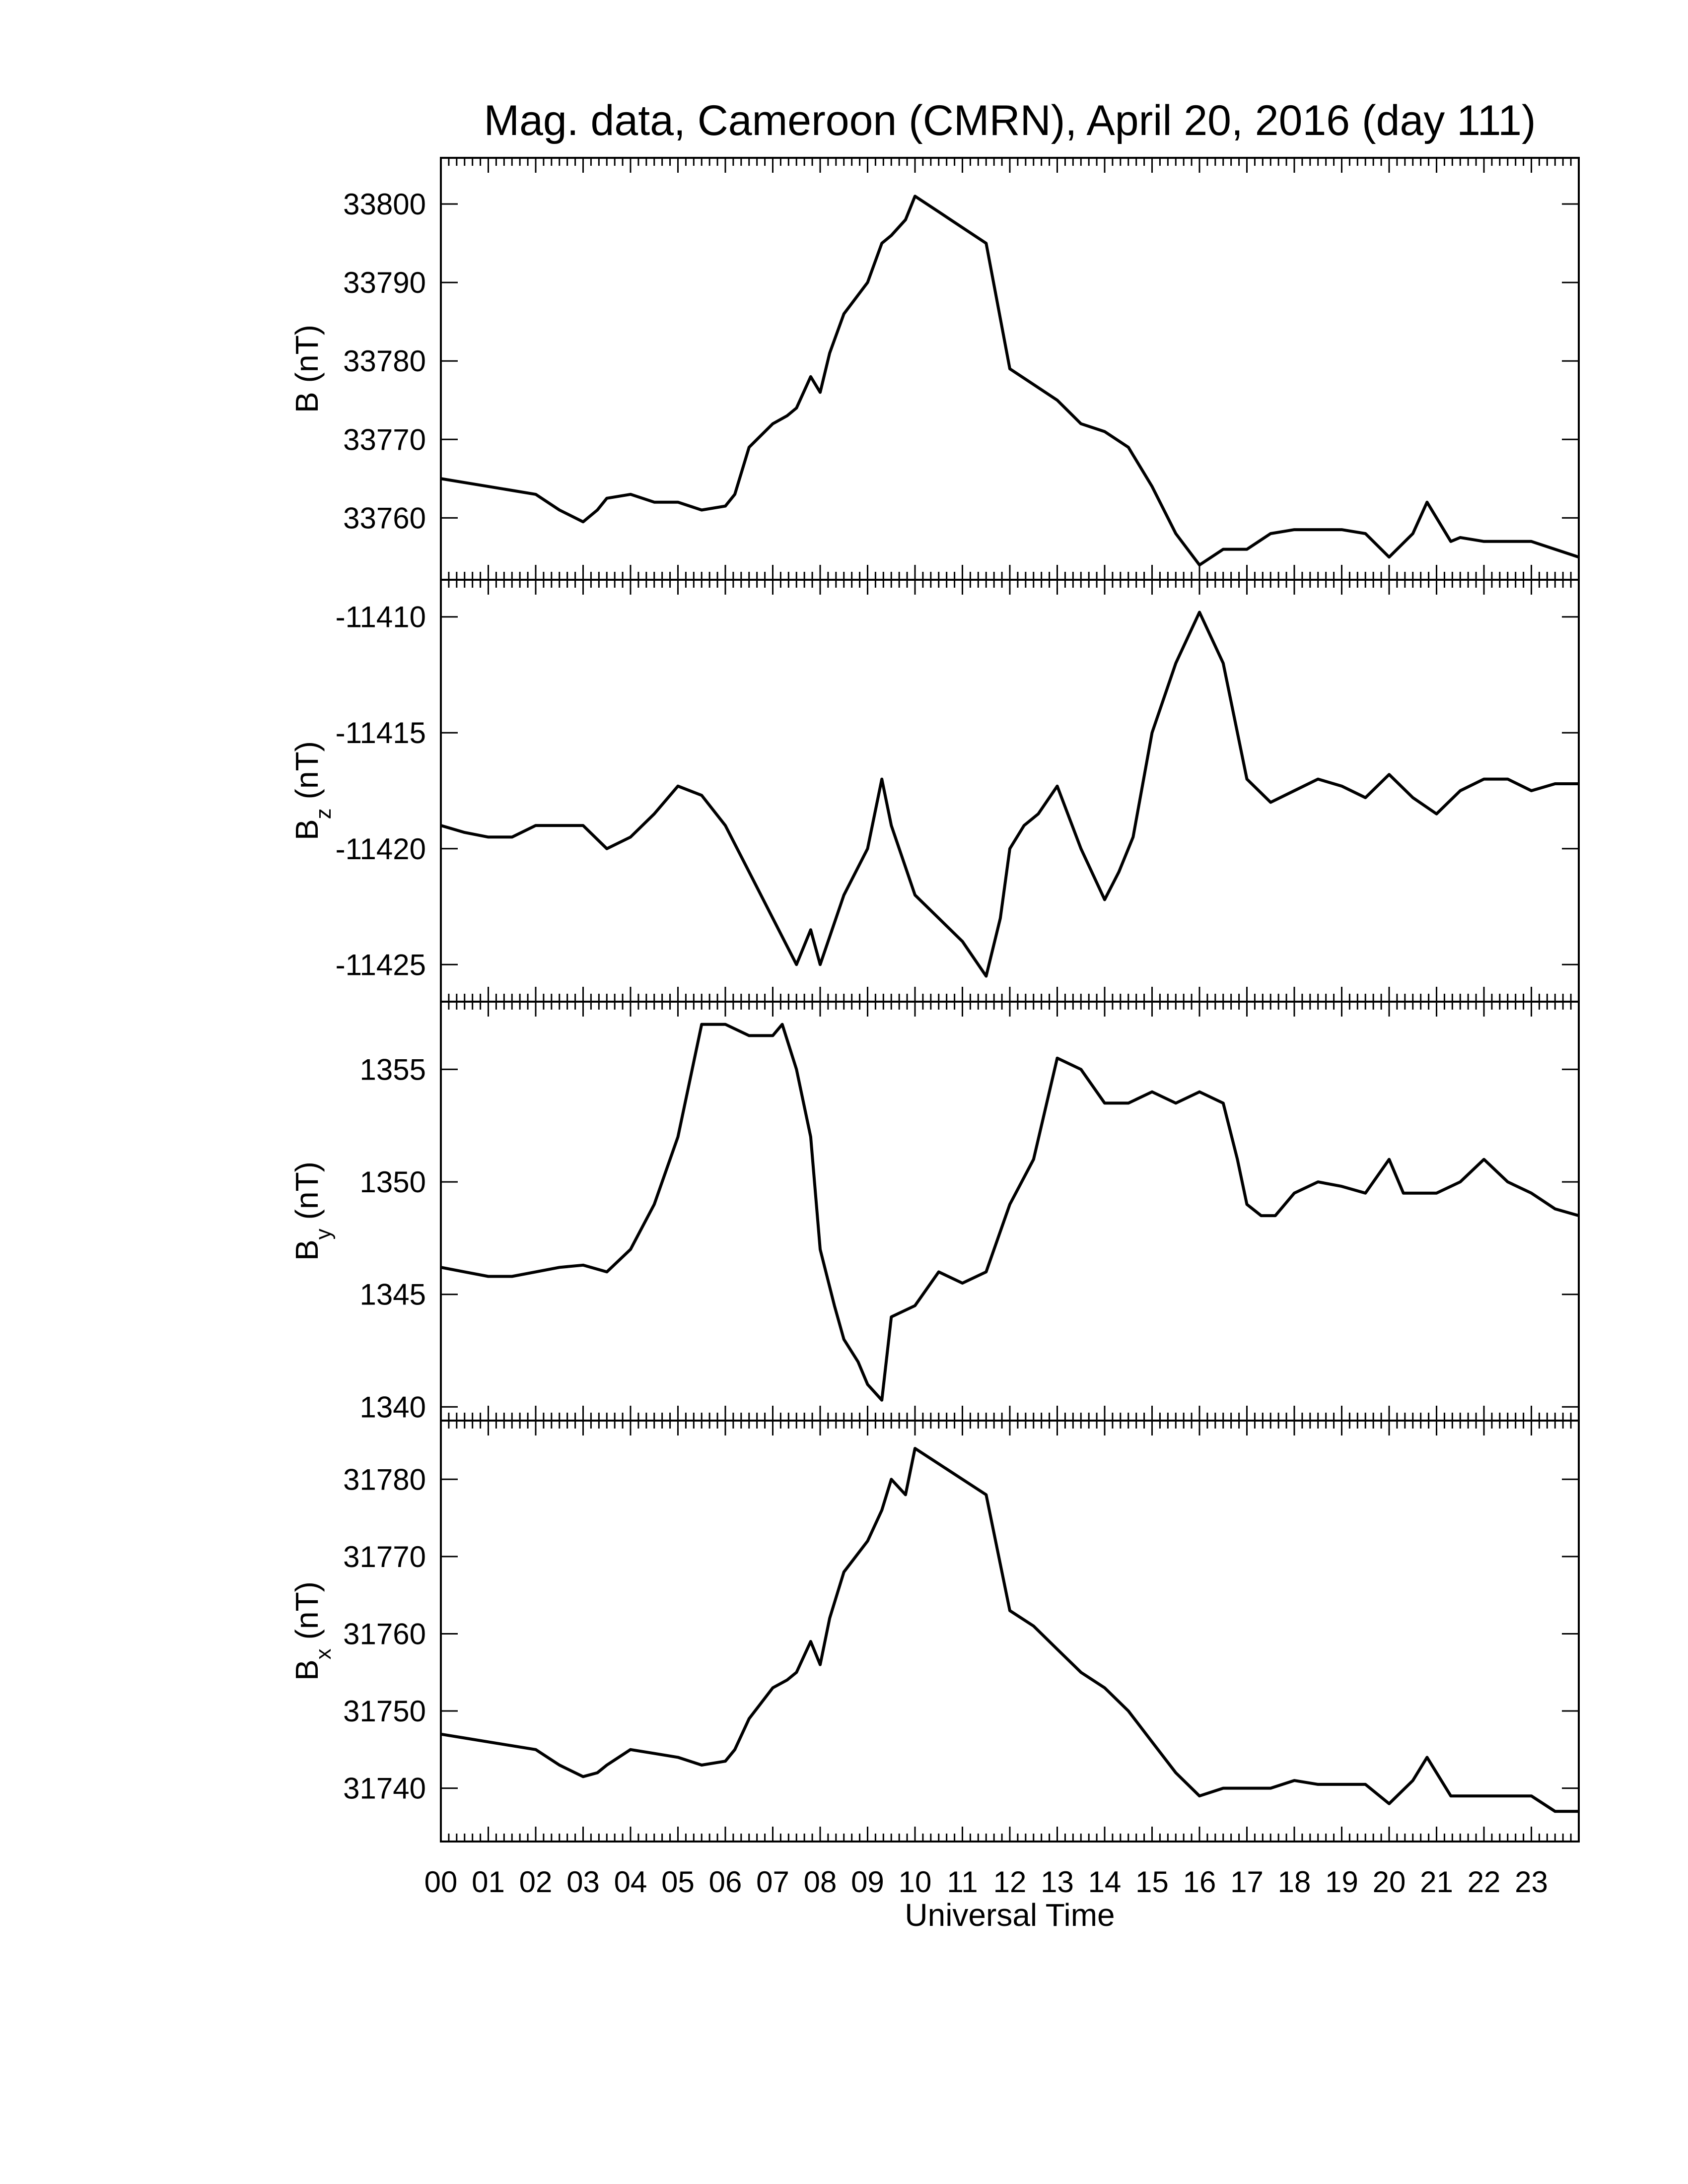 This screenshot has height=2184, width=1688. What do you see at coordinates (441, 1882) in the screenshot?
I see `x-tick-label: 00` at bounding box center [441, 1882].